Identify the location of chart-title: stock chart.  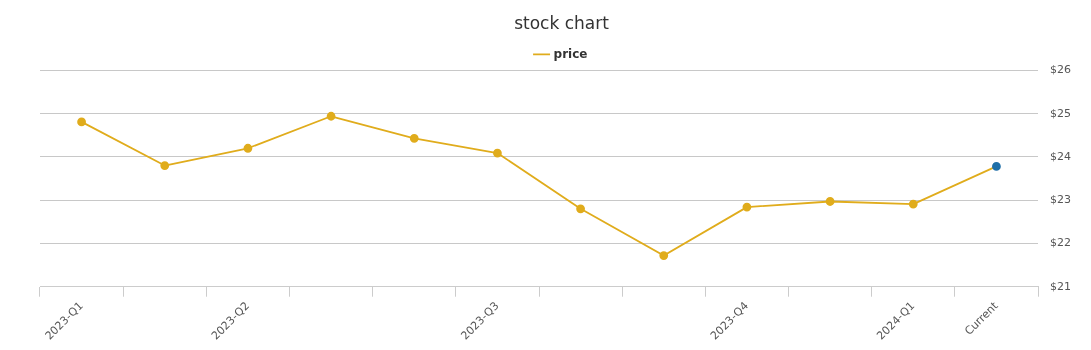
(562, 22).